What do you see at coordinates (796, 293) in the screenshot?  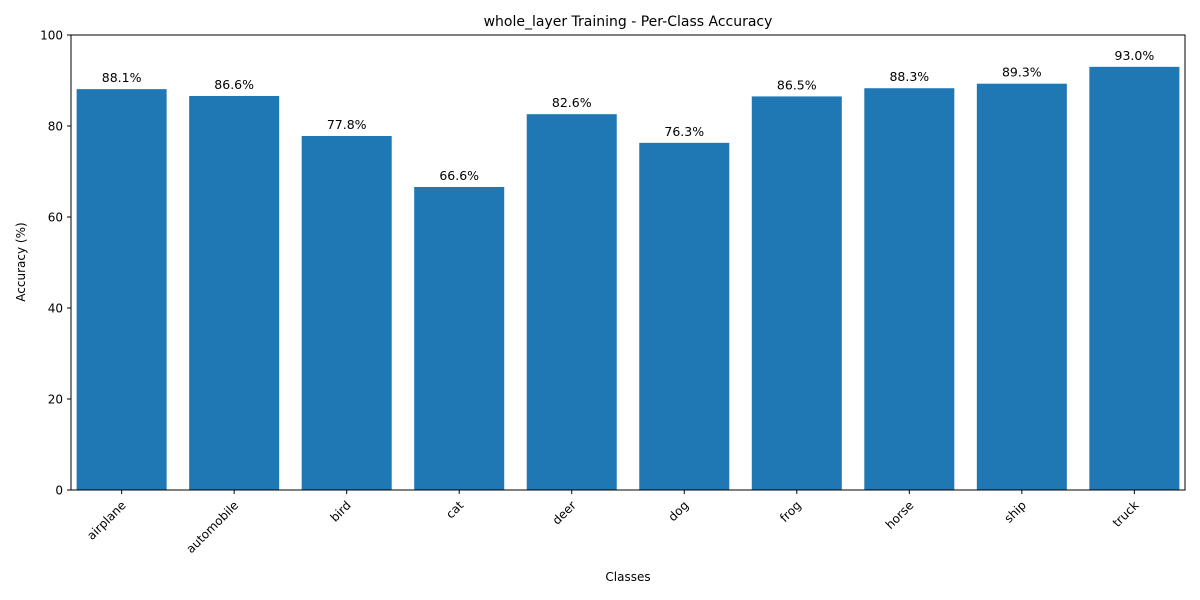 I see `bar-frog` at bounding box center [796, 293].